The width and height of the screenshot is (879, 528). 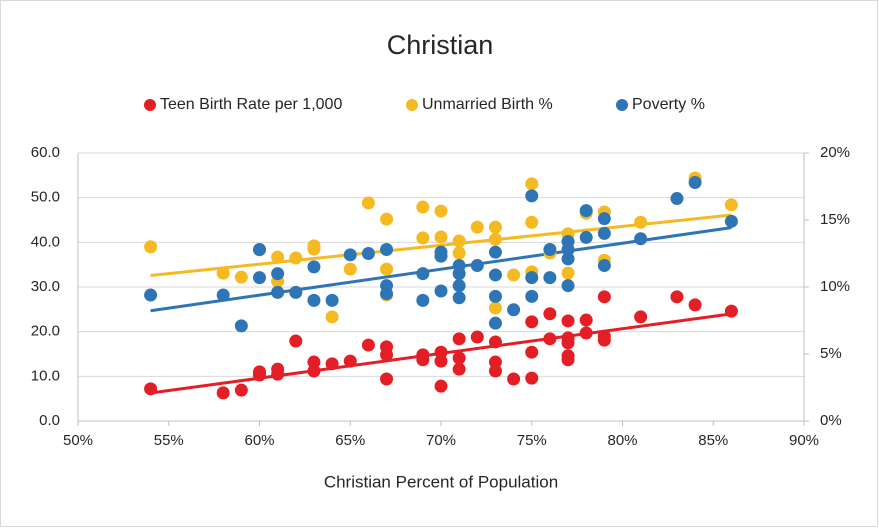 What do you see at coordinates (440, 45) in the screenshot?
I see `chart-title: Christian` at bounding box center [440, 45].